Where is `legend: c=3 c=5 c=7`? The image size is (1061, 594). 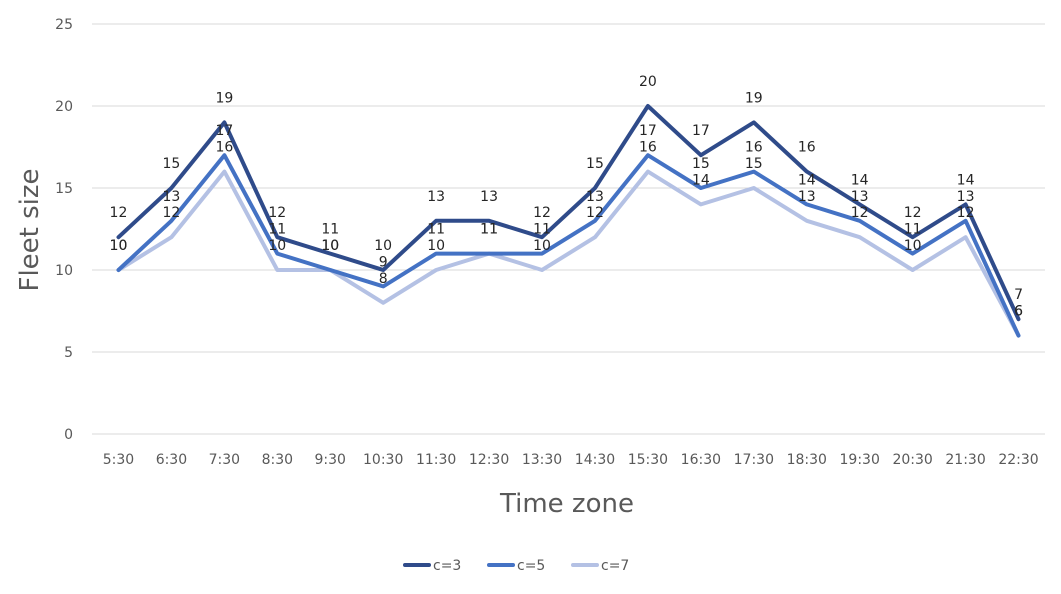 legend: c=3 c=5 c=7 is located at coordinates (516, 566).